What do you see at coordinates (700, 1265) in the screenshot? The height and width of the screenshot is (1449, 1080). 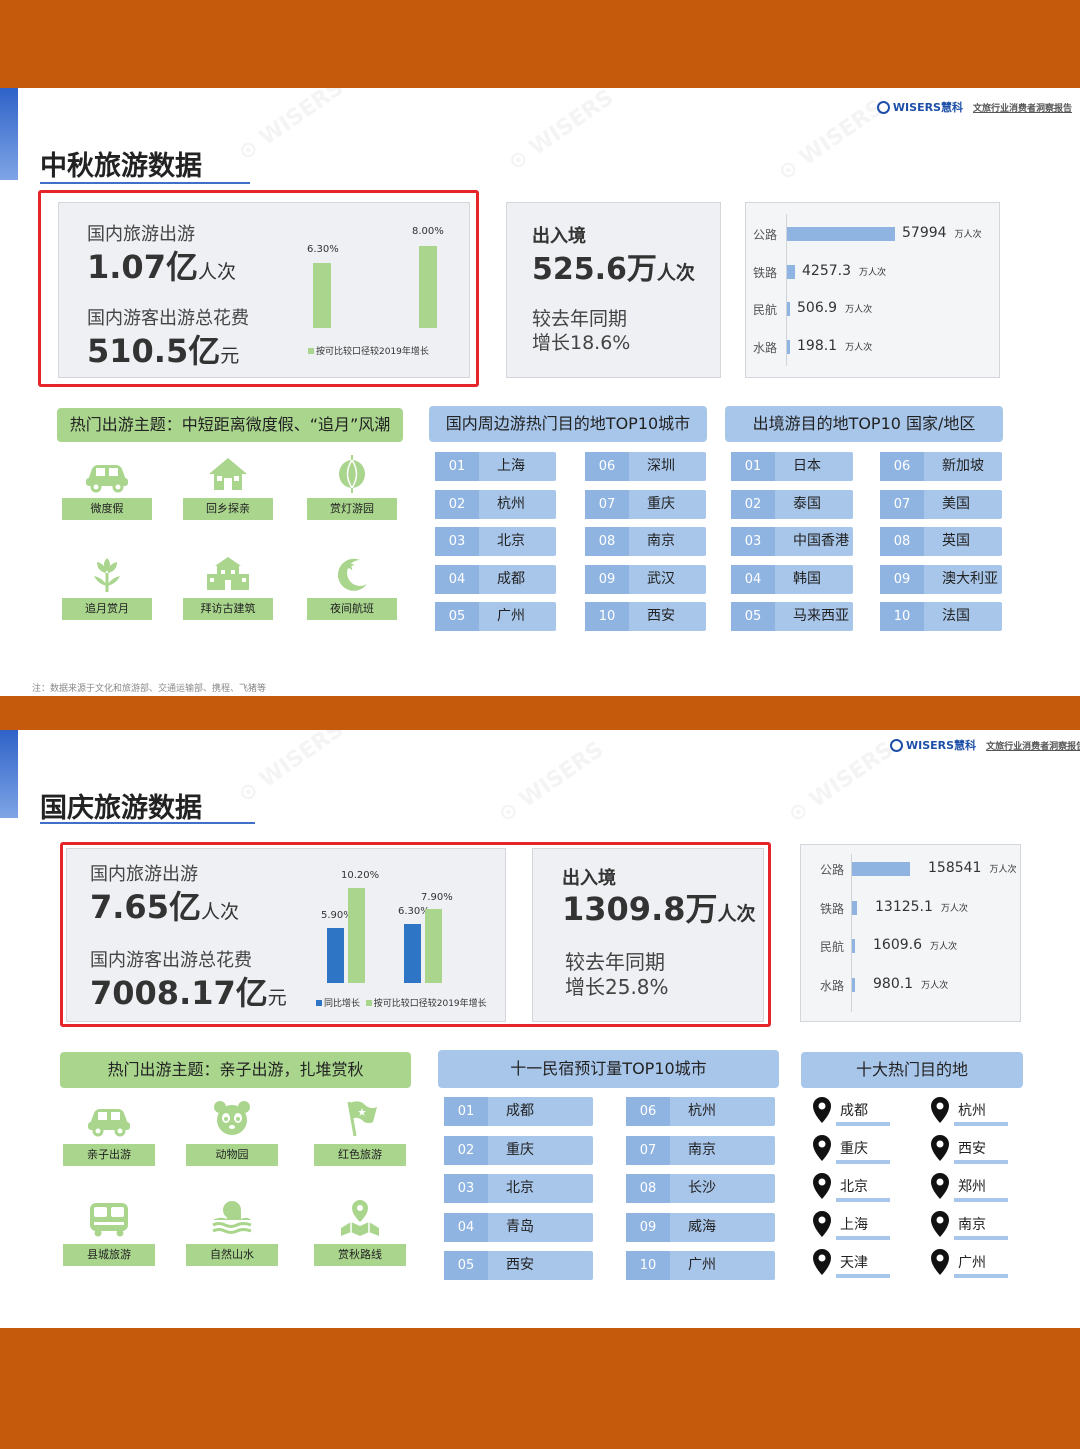 I see `rank-item: 10 广州` at bounding box center [700, 1265].